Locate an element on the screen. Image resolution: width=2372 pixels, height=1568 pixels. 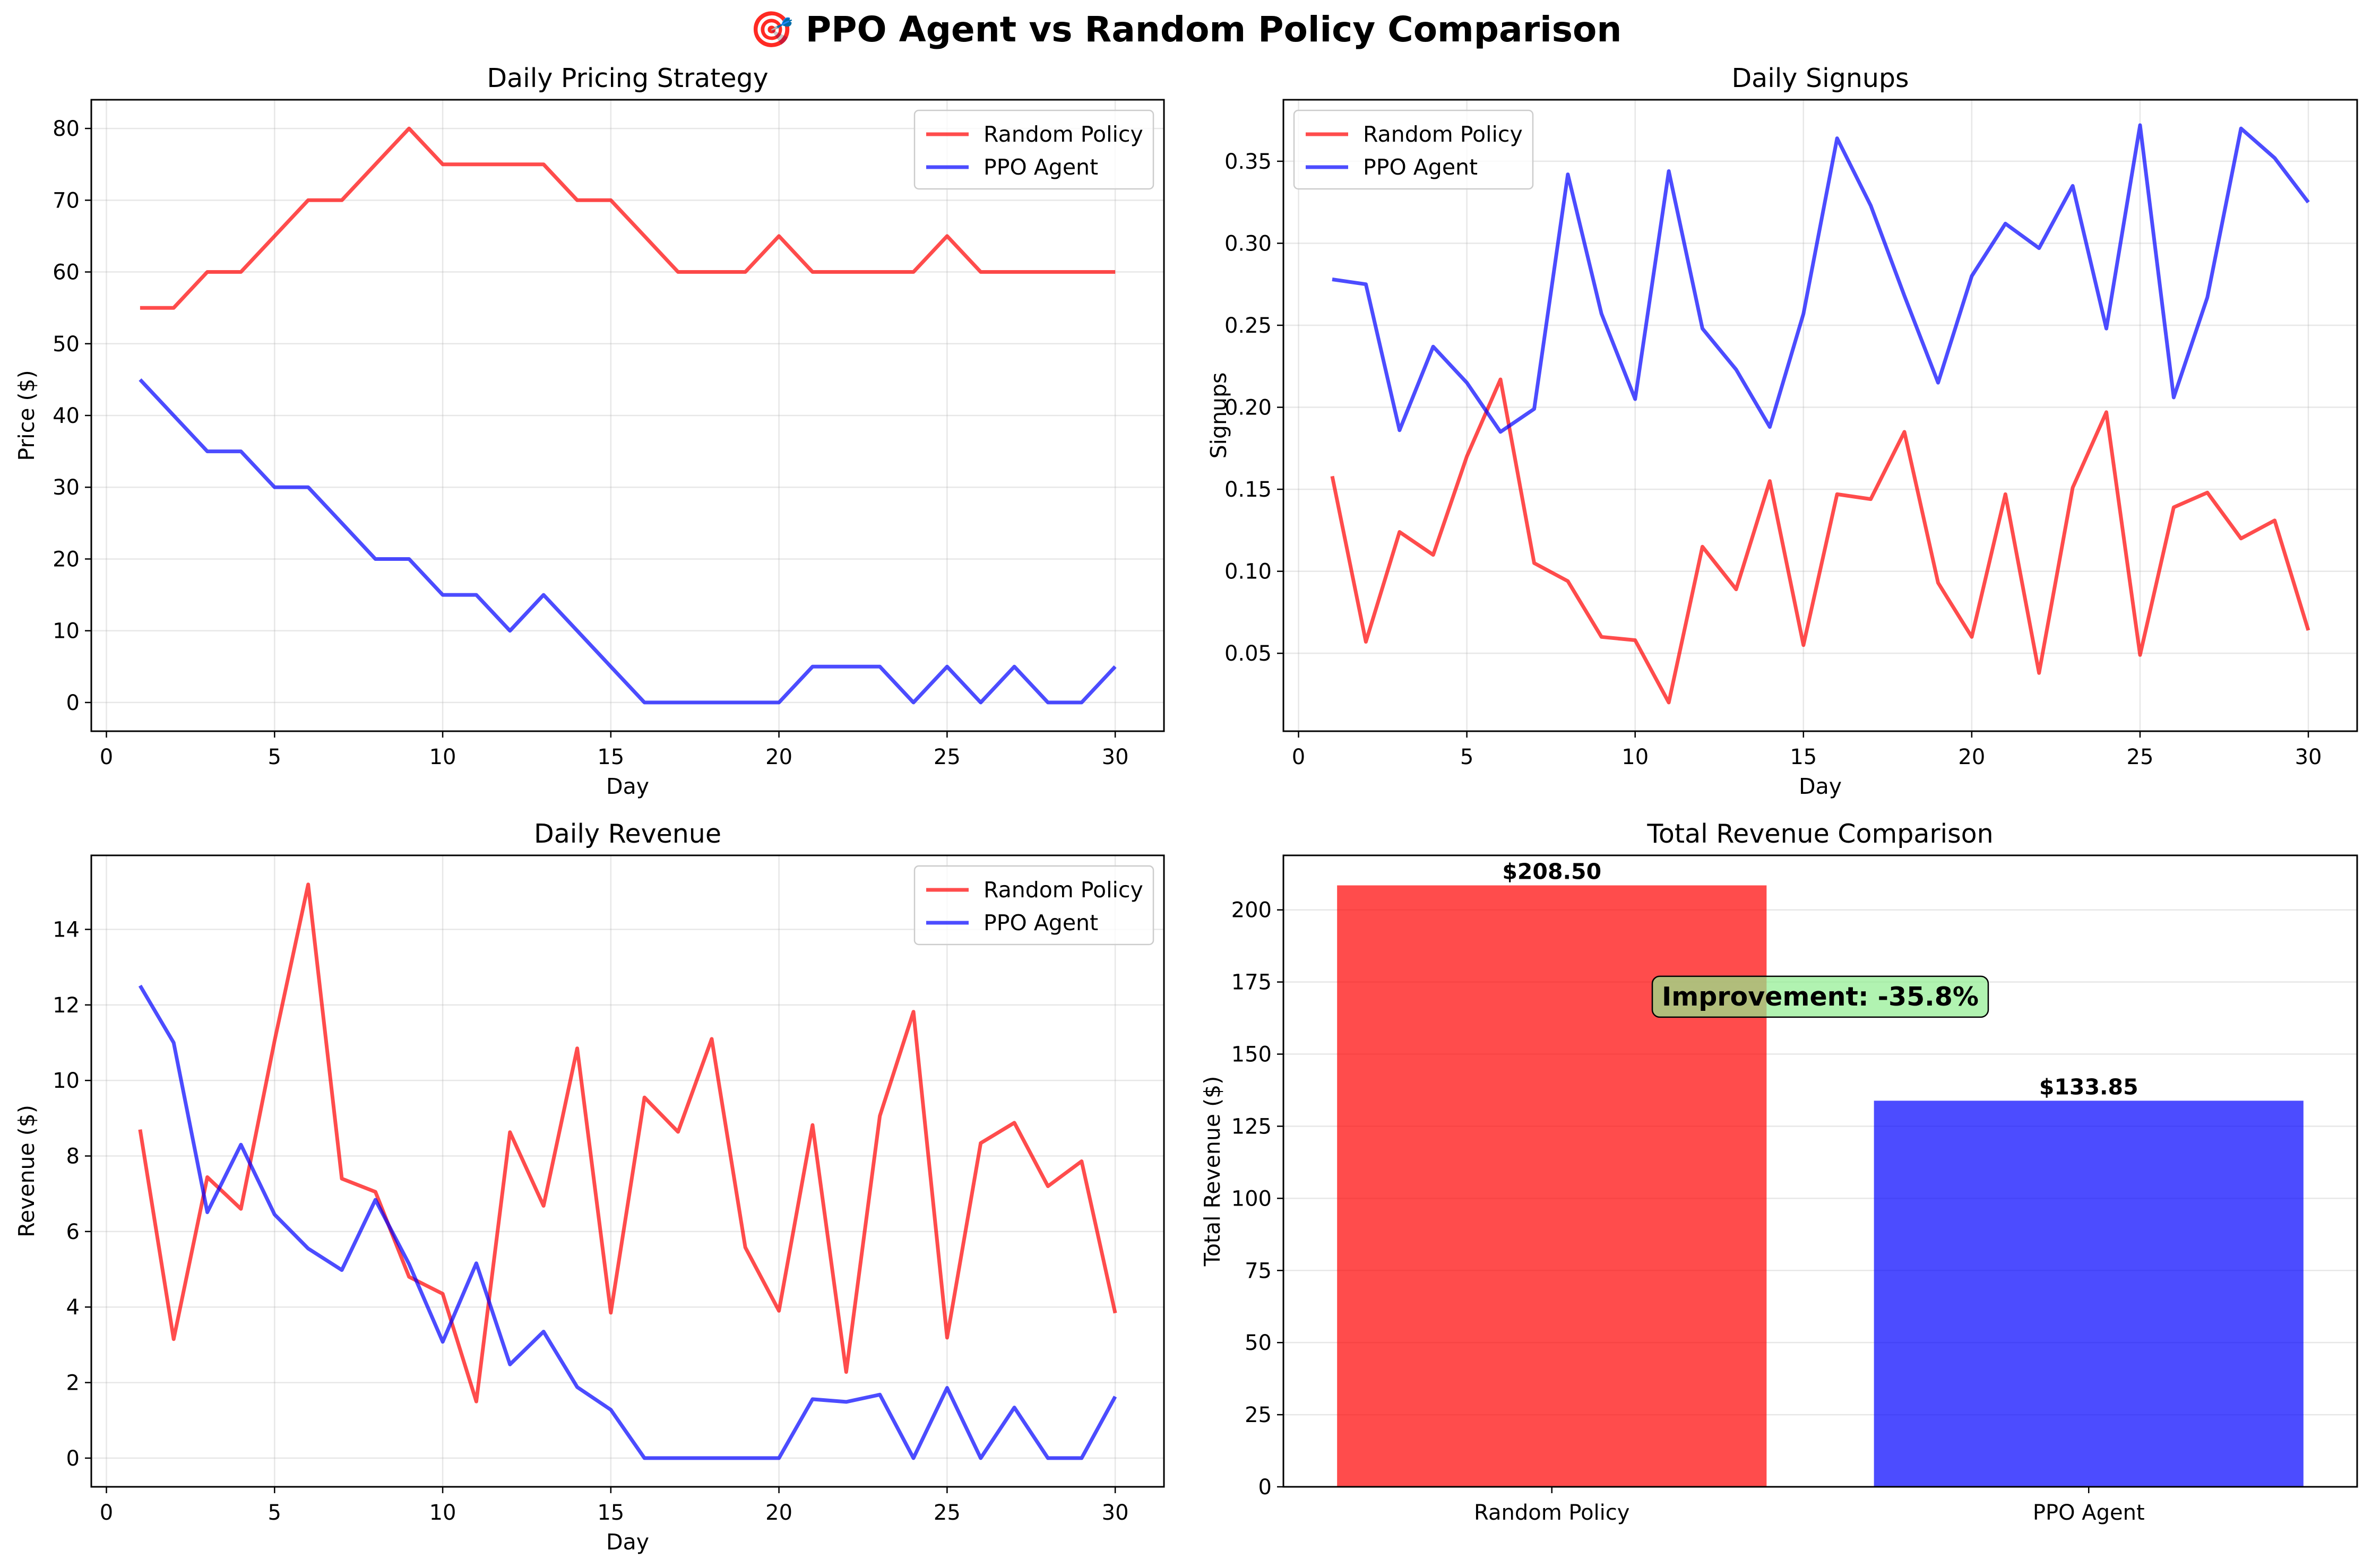
y-tick-label: 8 is located at coordinates (73, 1157).